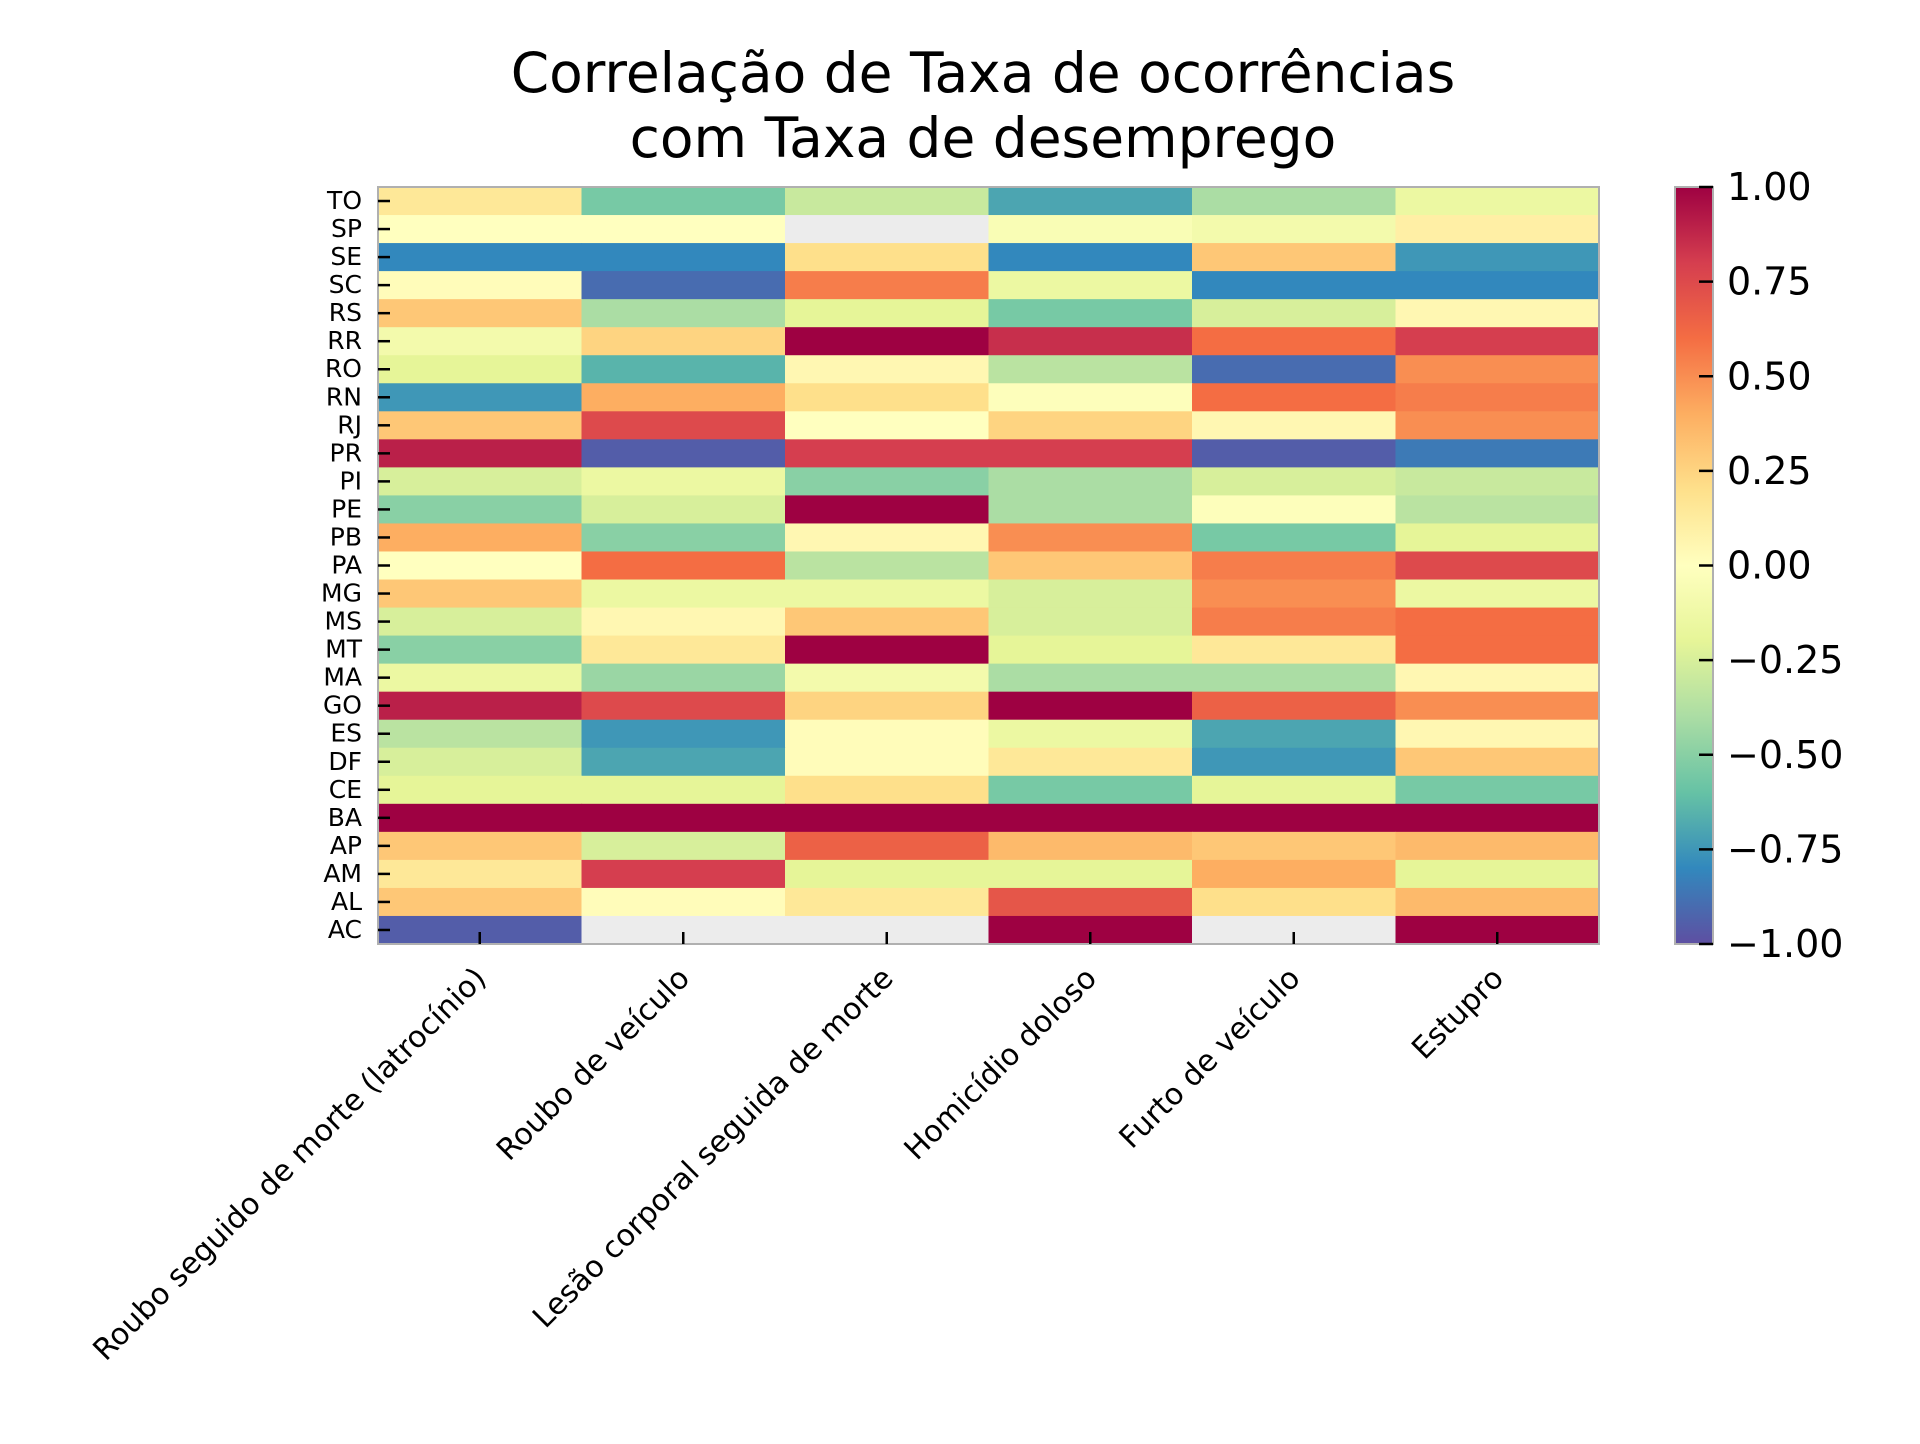 The image size is (1920, 1444). I want to click on y-tick-label-MG: MG, so click(341, 593).